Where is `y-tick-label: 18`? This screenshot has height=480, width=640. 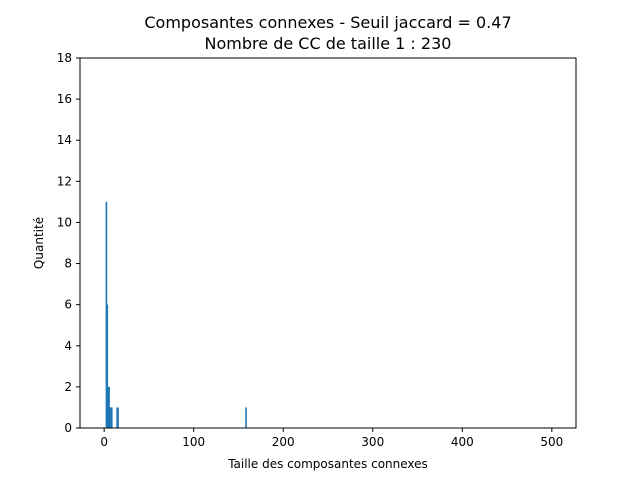
y-tick-label: 18 is located at coordinates (64, 58).